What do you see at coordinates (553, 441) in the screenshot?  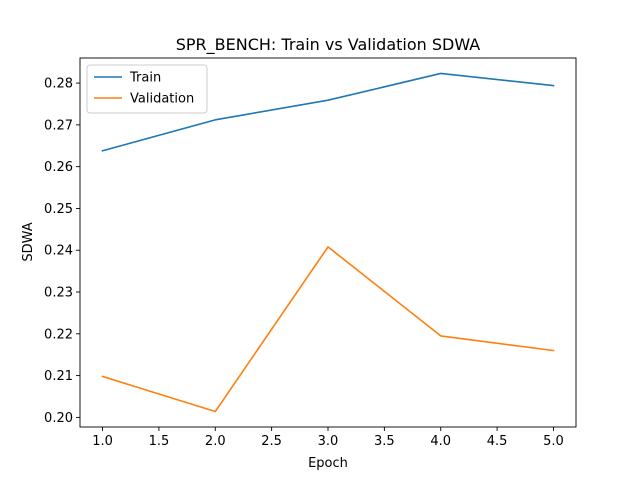 I see `x-tick-label: 5.0` at bounding box center [553, 441].